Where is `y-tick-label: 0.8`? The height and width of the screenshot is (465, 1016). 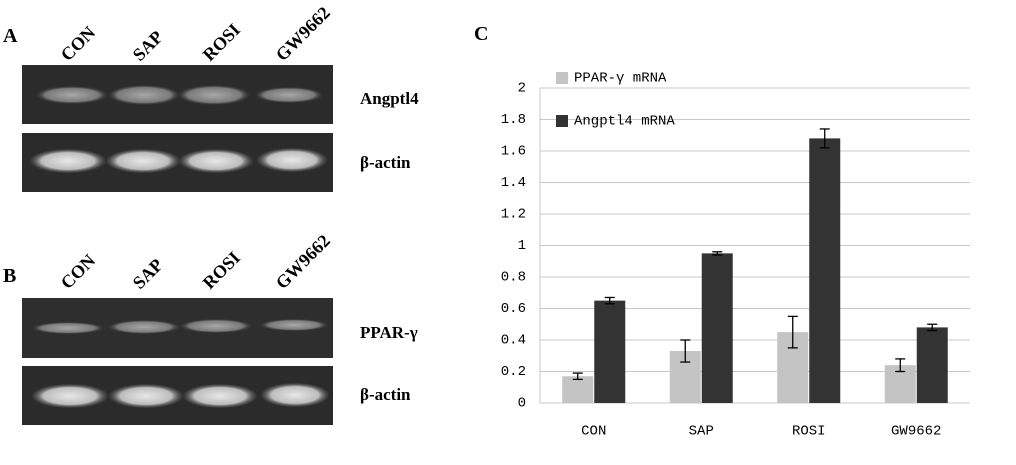 y-tick-label: 0.8 is located at coordinates (513, 278).